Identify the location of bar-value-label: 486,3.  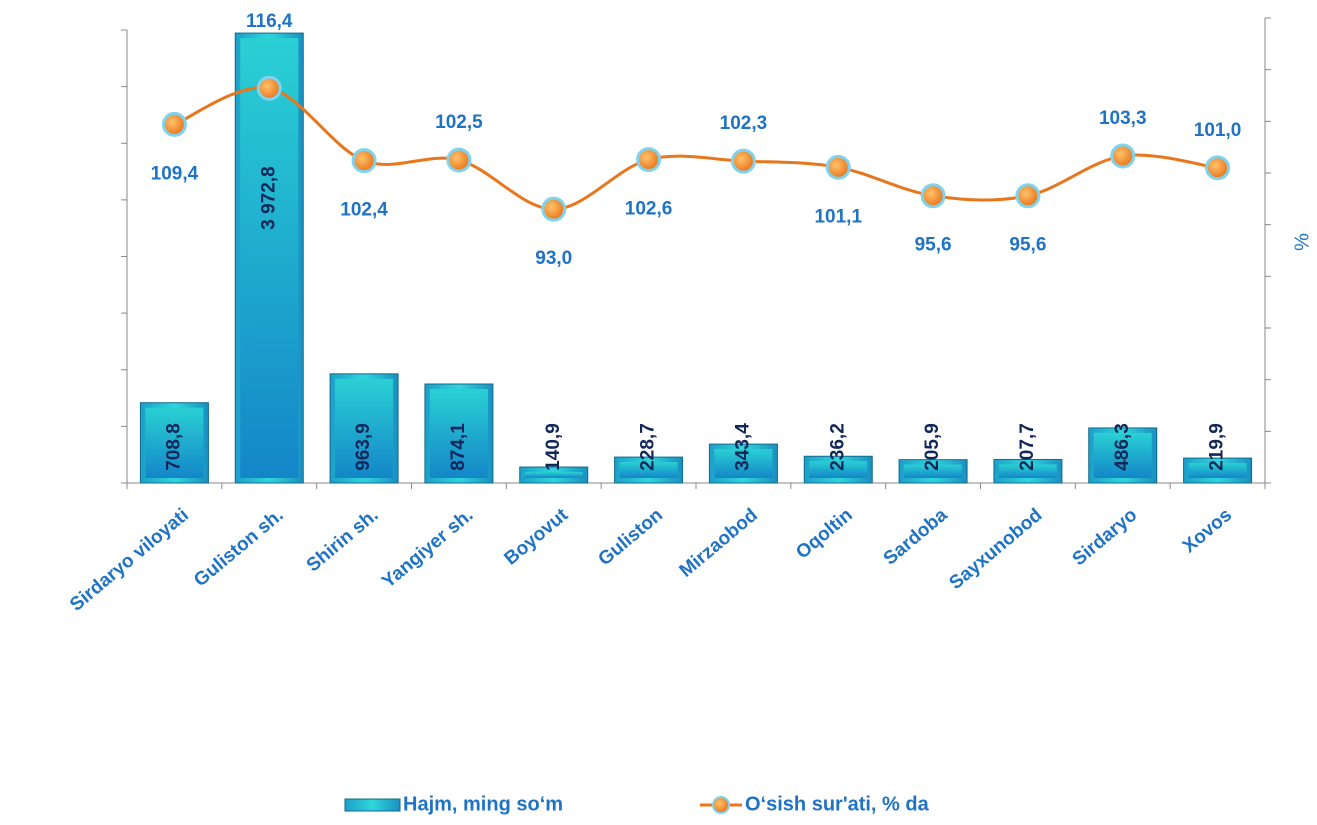
(1122, 447).